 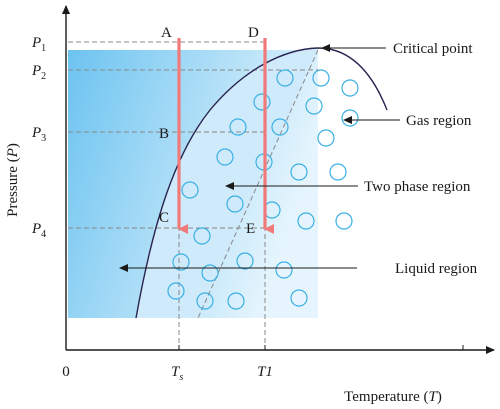 What do you see at coordinates (38, 72) in the screenshot?
I see `p2-label: P2` at bounding box center [38, 72].